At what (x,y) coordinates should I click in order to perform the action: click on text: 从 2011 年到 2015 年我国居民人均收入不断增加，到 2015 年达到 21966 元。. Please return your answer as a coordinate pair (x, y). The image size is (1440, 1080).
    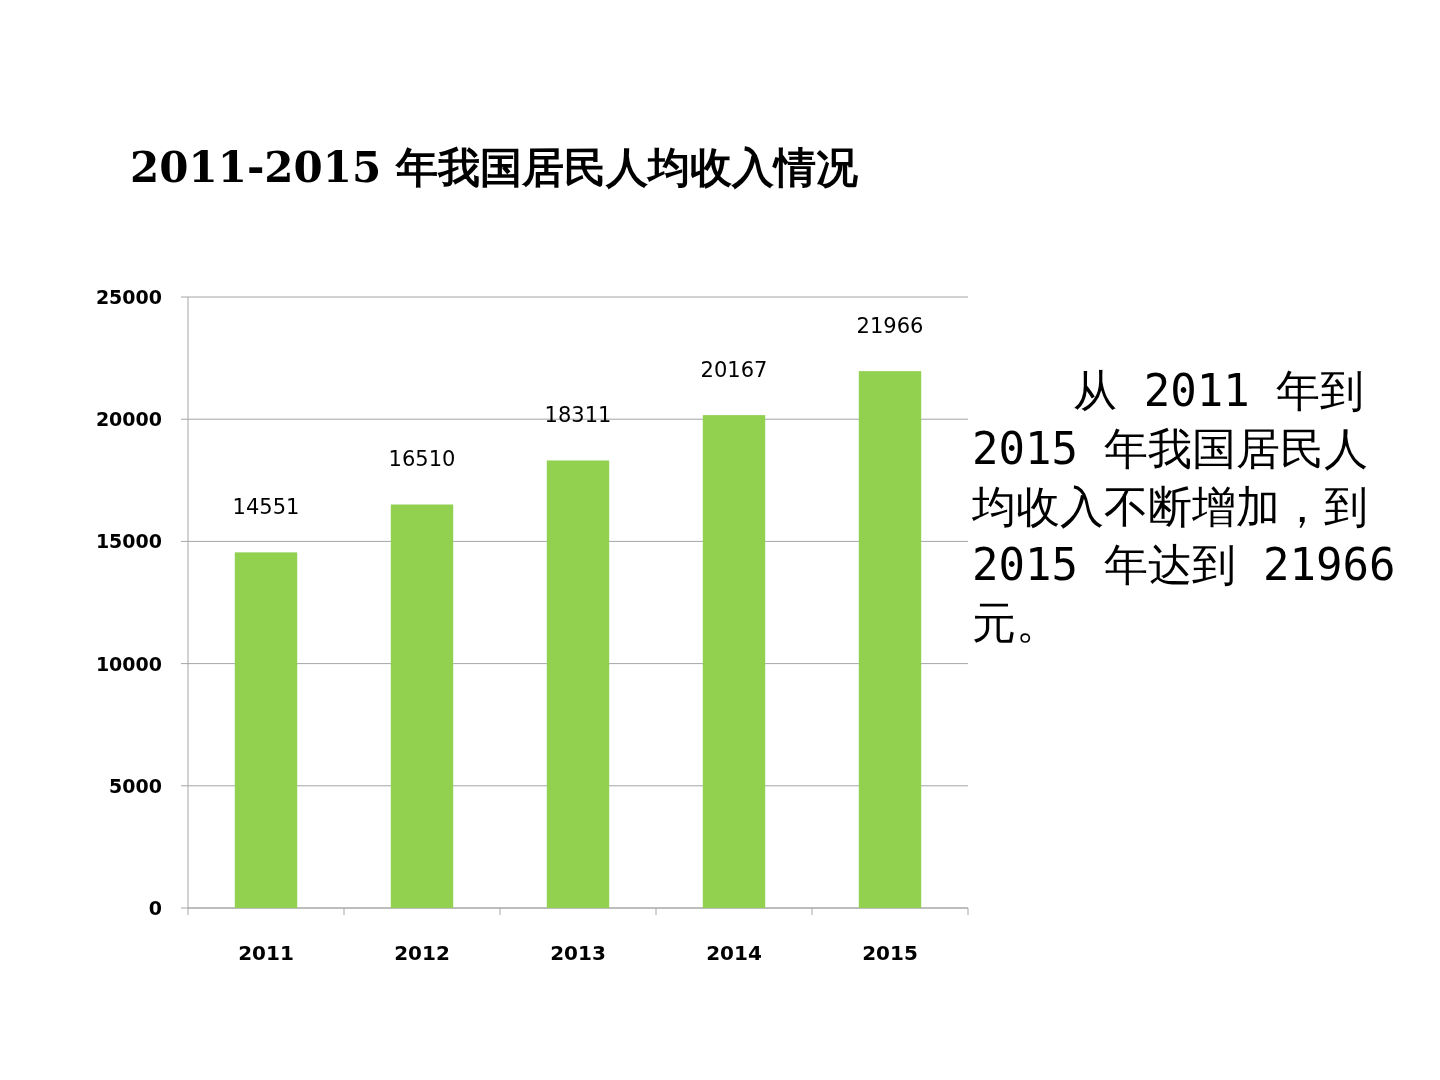
    Looking at the image, I should click on (1184, 507).